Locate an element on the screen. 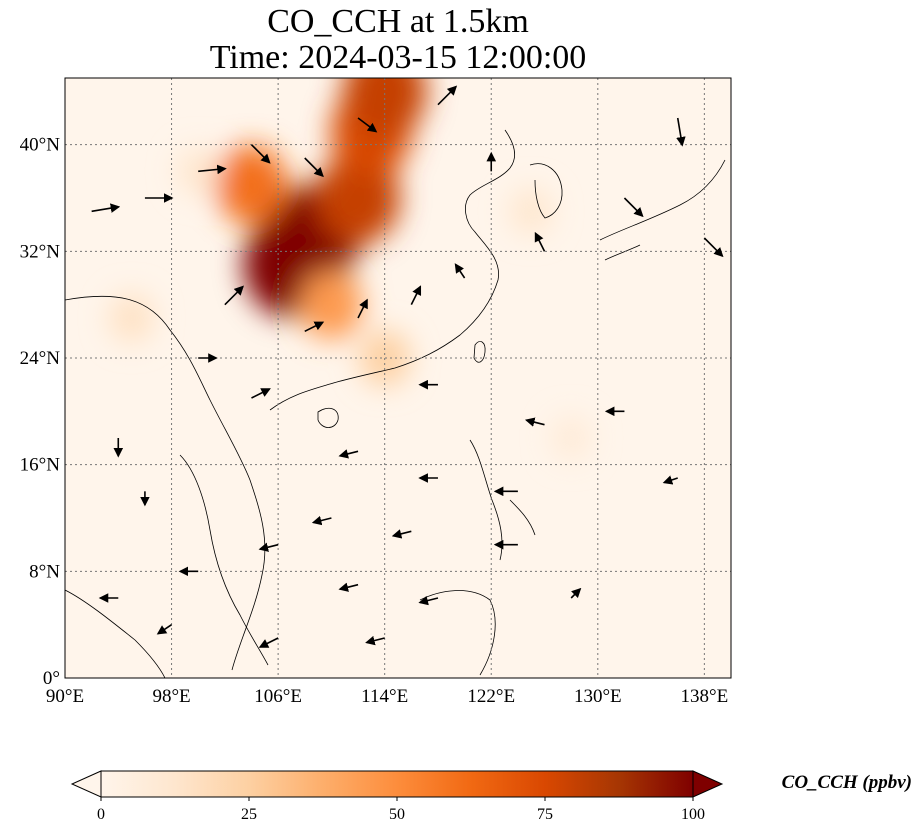  colorbar-tick-label: 75 is located at coordinates (545, 814).